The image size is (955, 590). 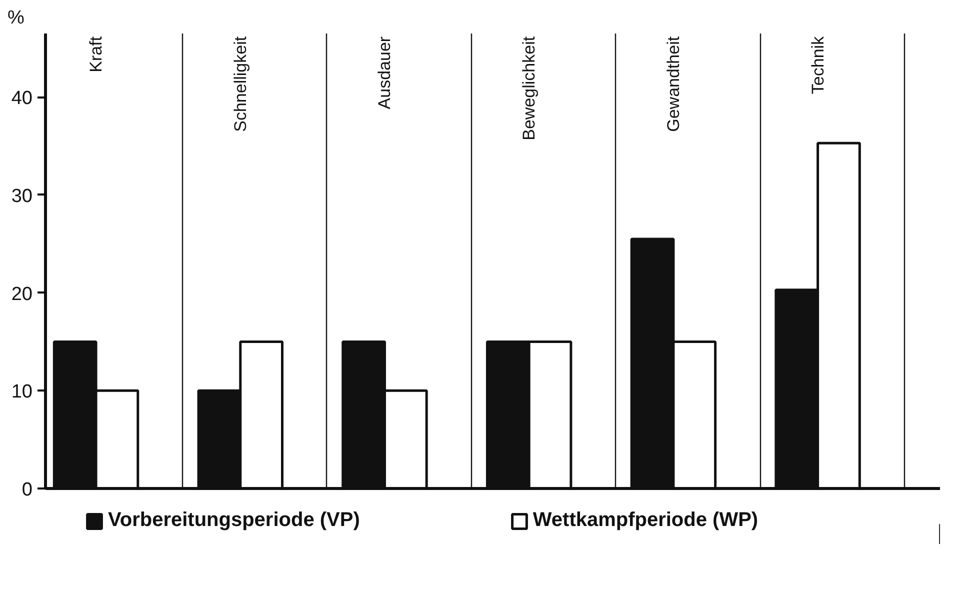 What do you see at coordinates (818, 65) in the screenshot?
I see `x-tick-label: Technik` at bounding box center [818, 65].